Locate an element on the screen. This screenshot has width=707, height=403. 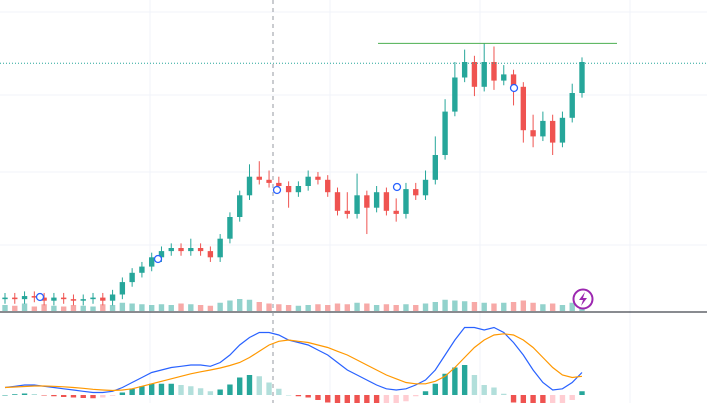
icon-bolt is located at coordinates (583, 299).